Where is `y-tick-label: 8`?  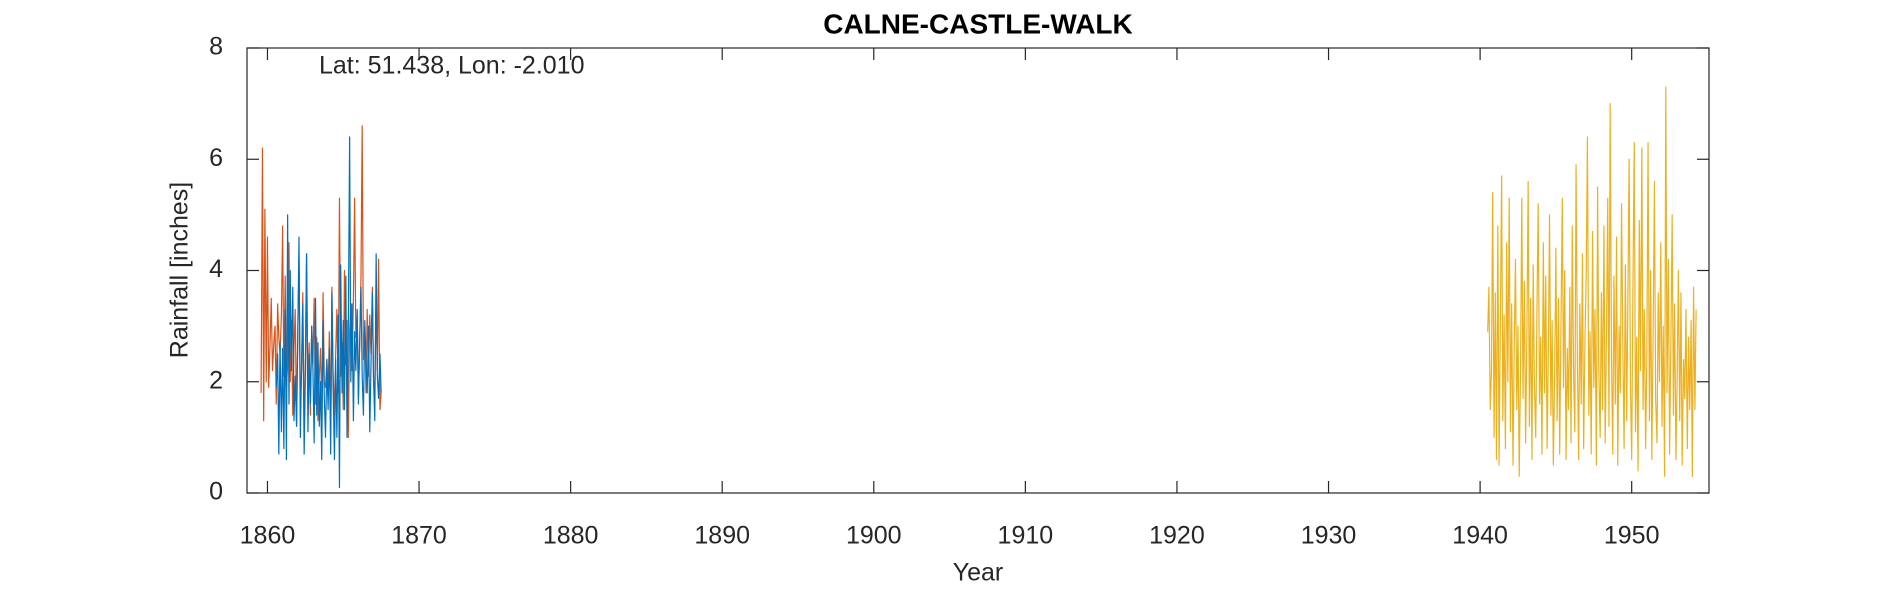 y-tick-label: 8 is located at coordinates (216, 47).